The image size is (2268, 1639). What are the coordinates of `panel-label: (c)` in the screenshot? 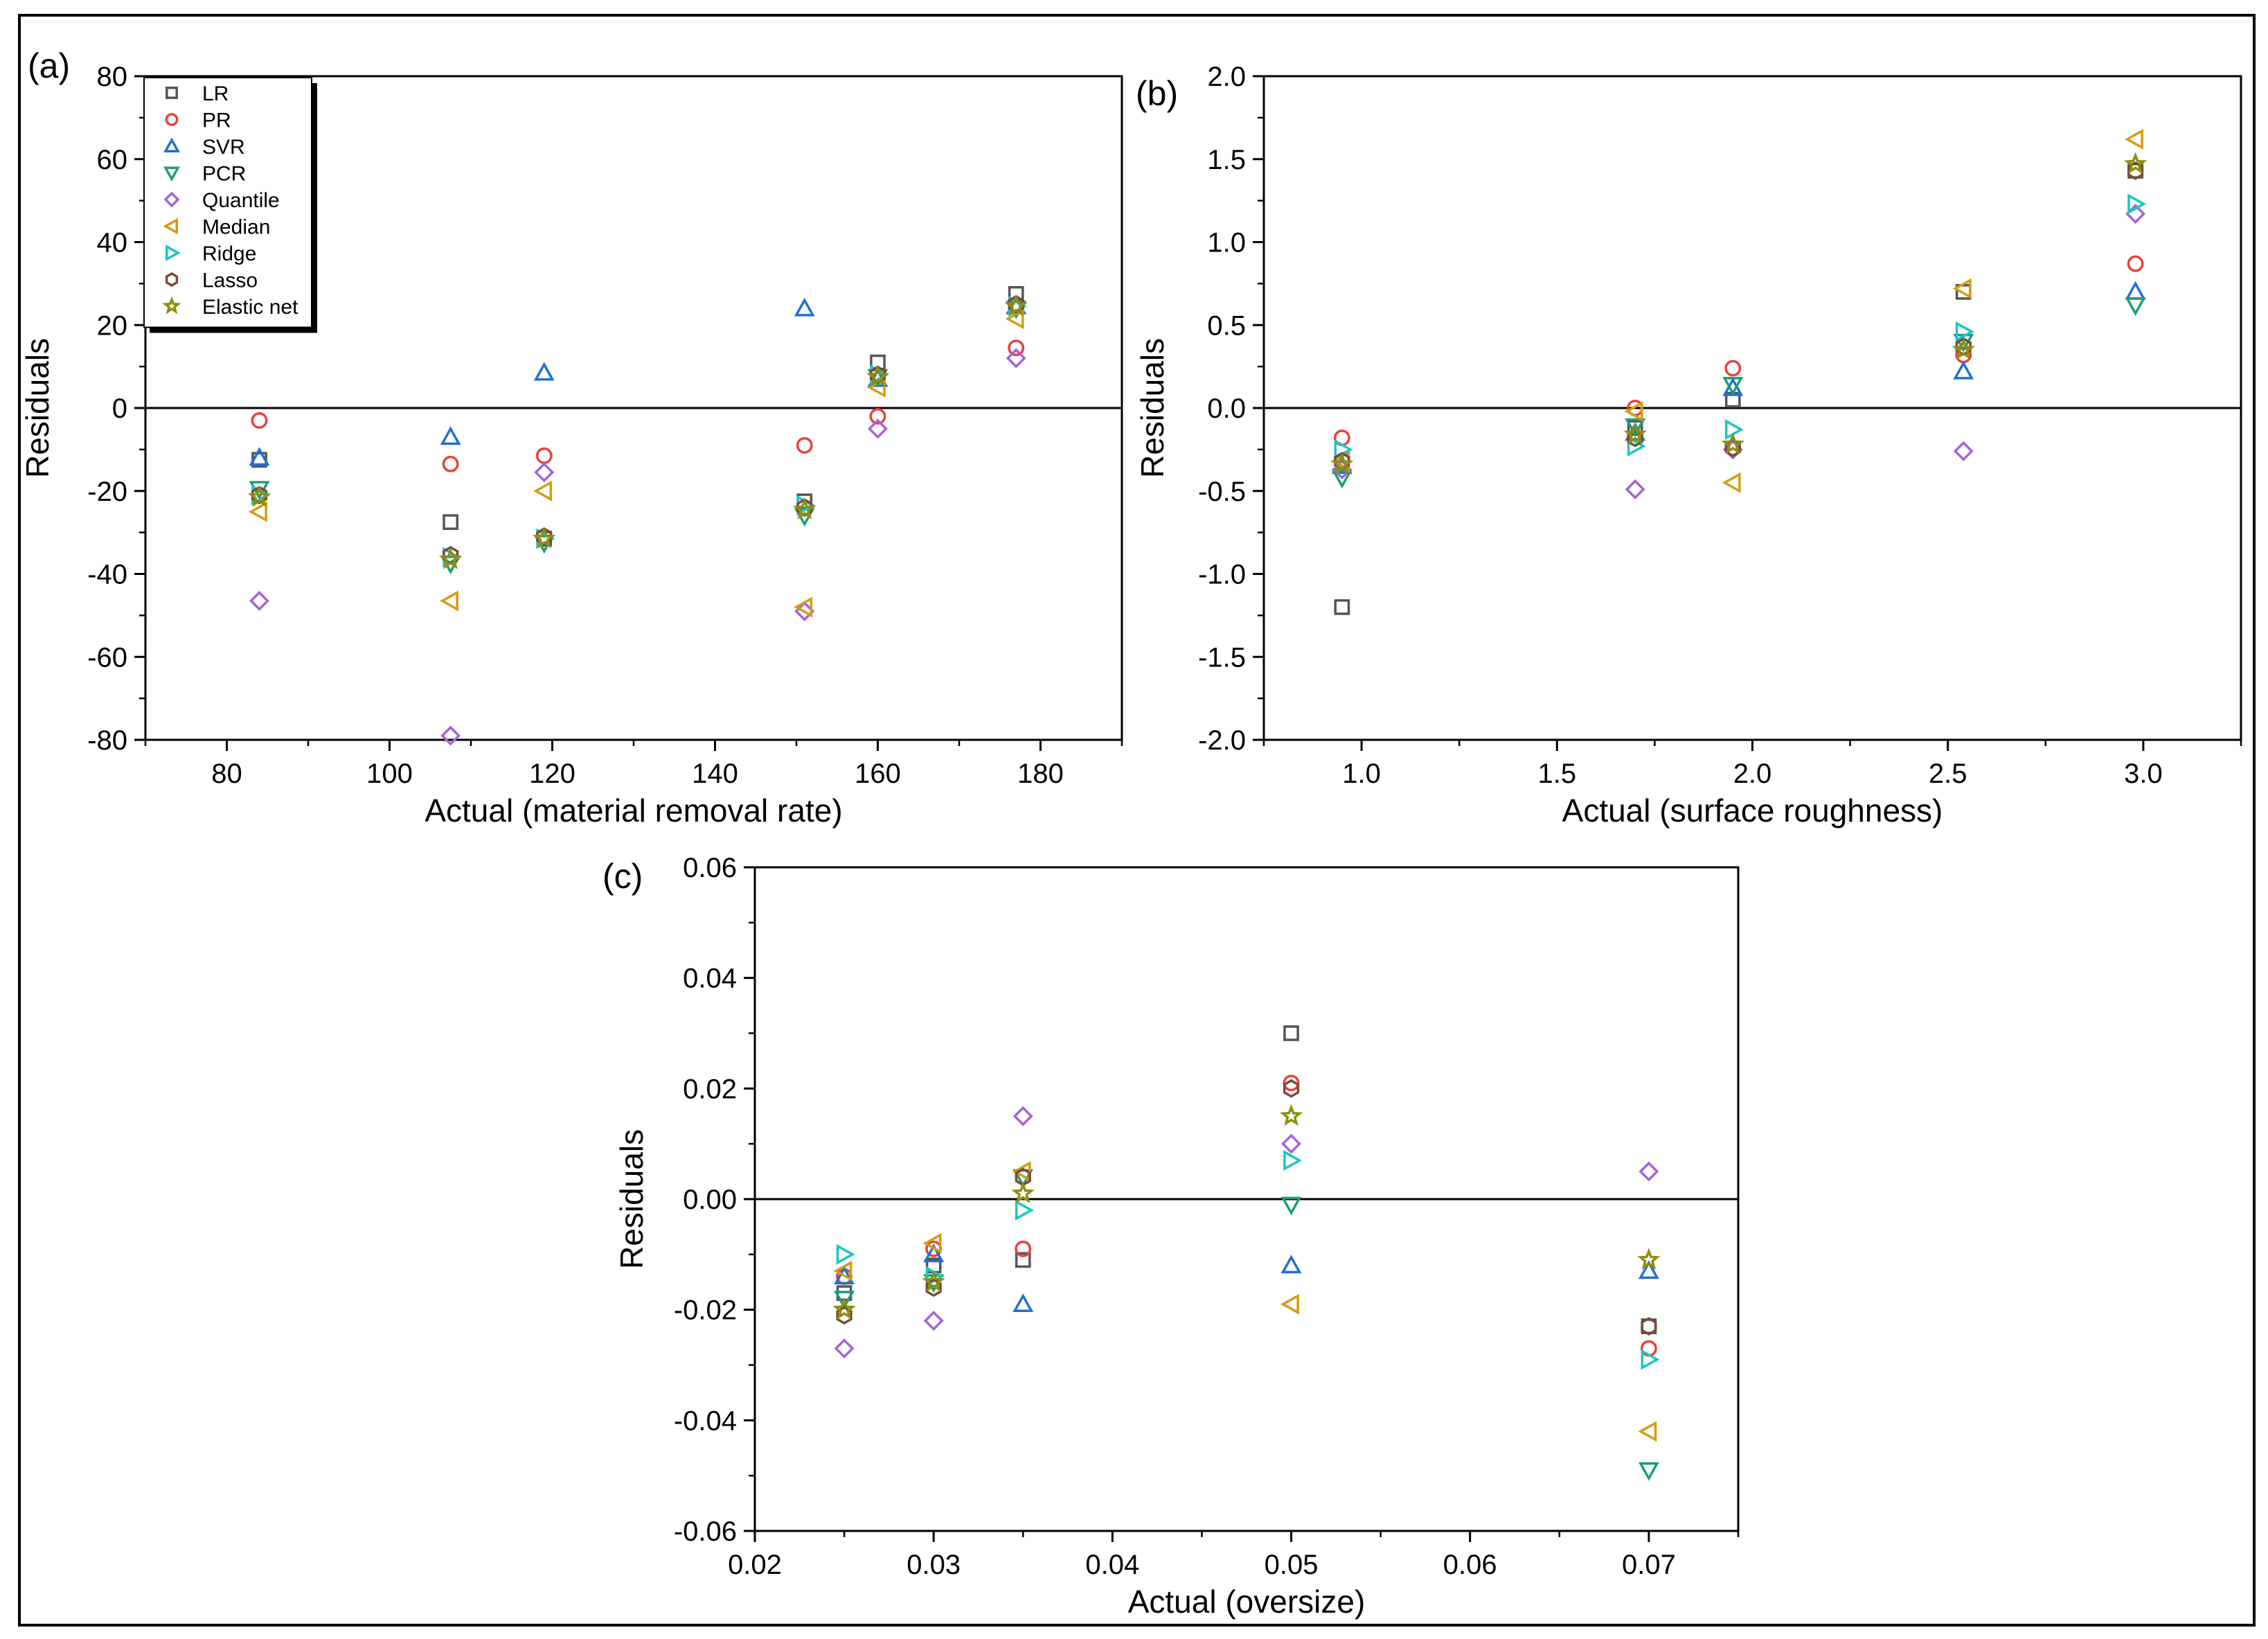 It's located at (622, 877).